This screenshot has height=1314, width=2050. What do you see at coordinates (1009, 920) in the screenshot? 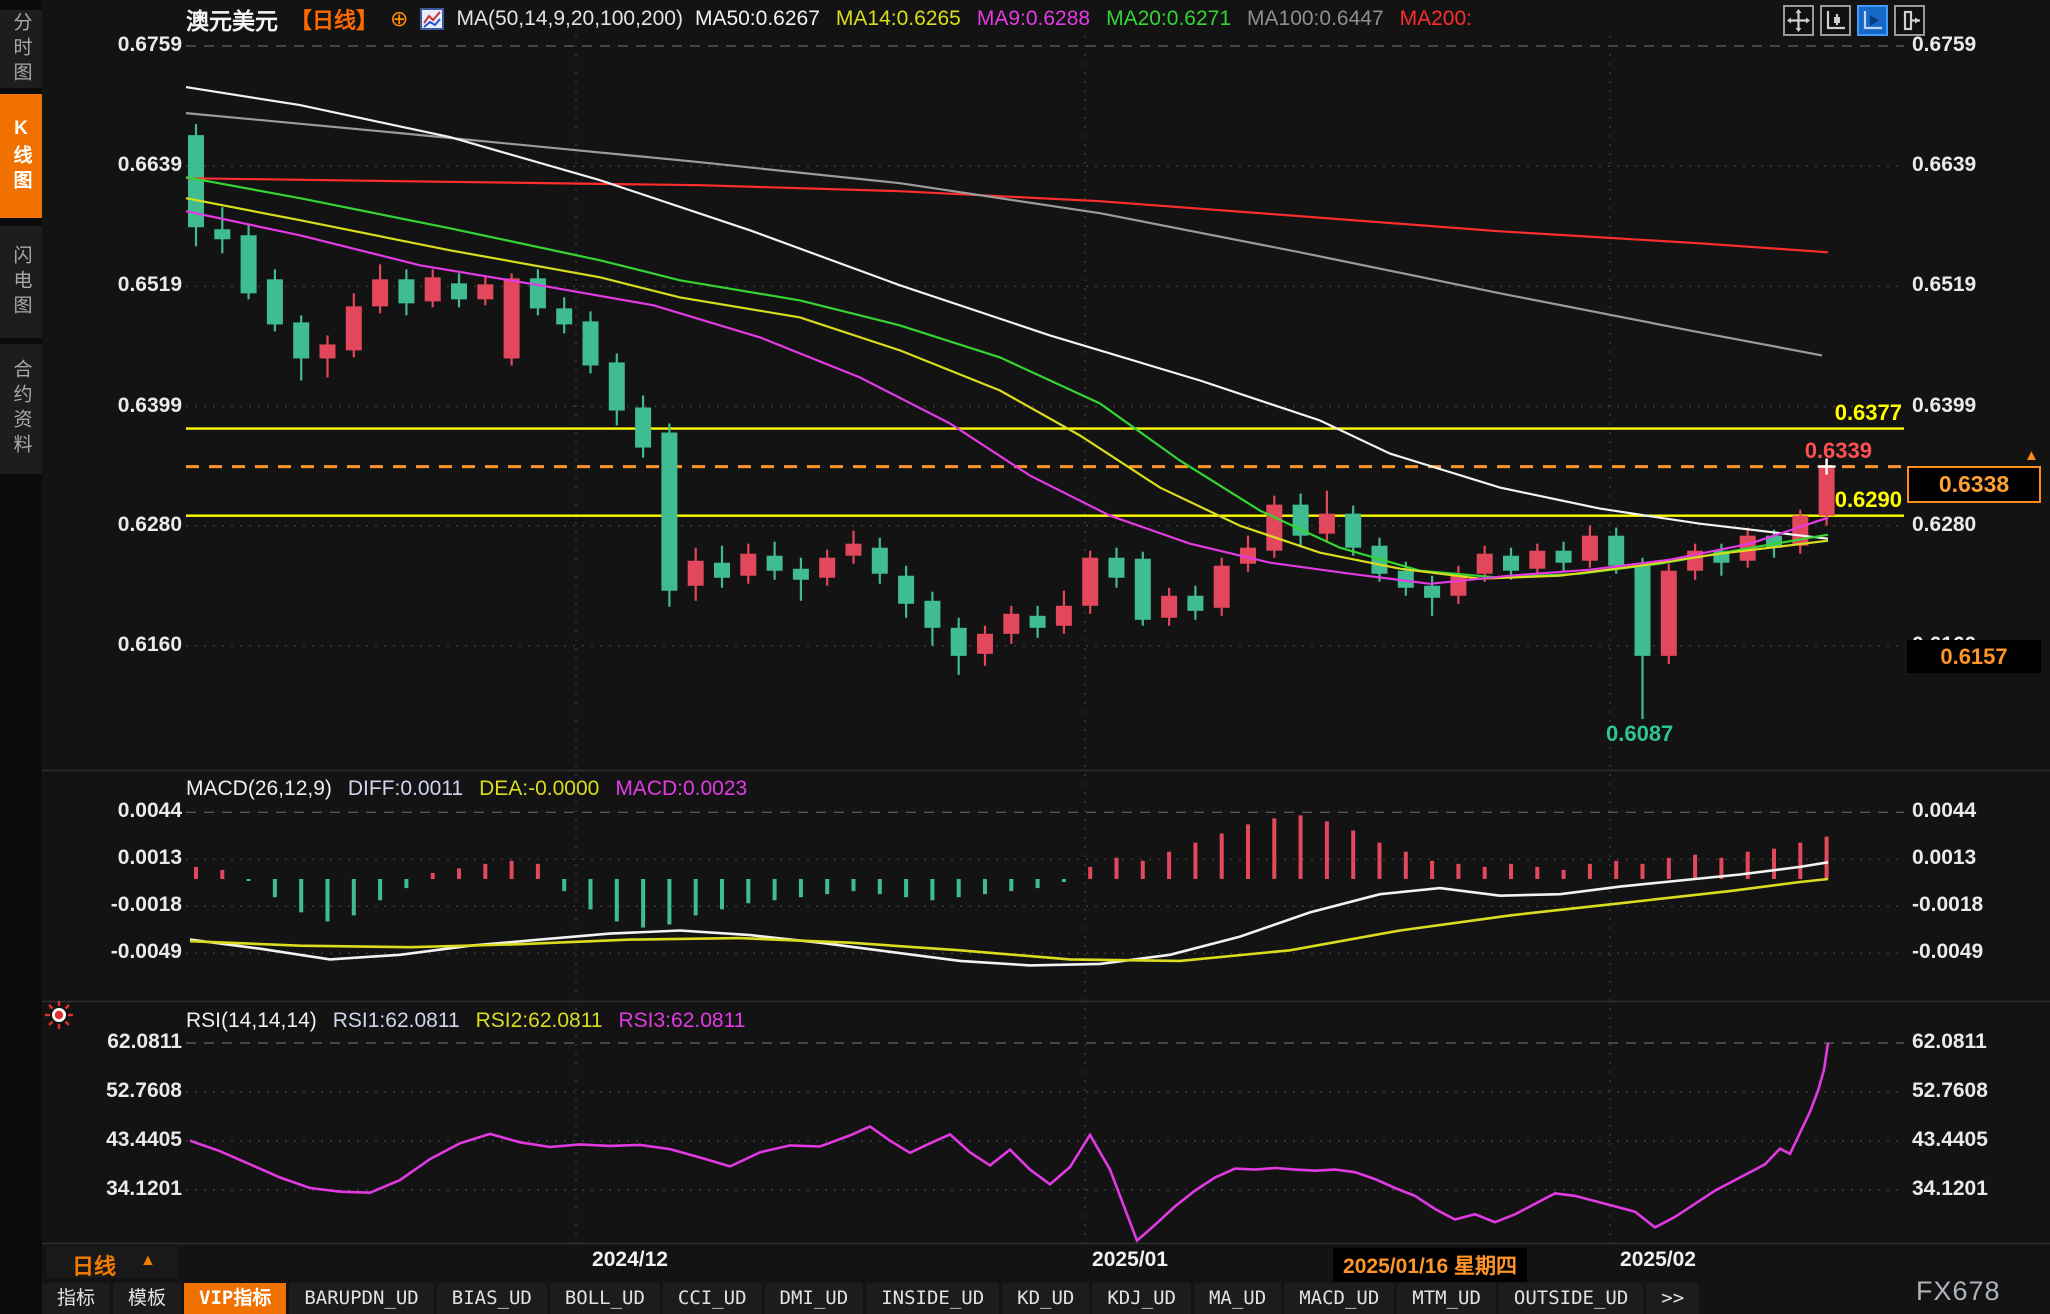
I see `macd-dea-line` at bounding box center [1009, 920].